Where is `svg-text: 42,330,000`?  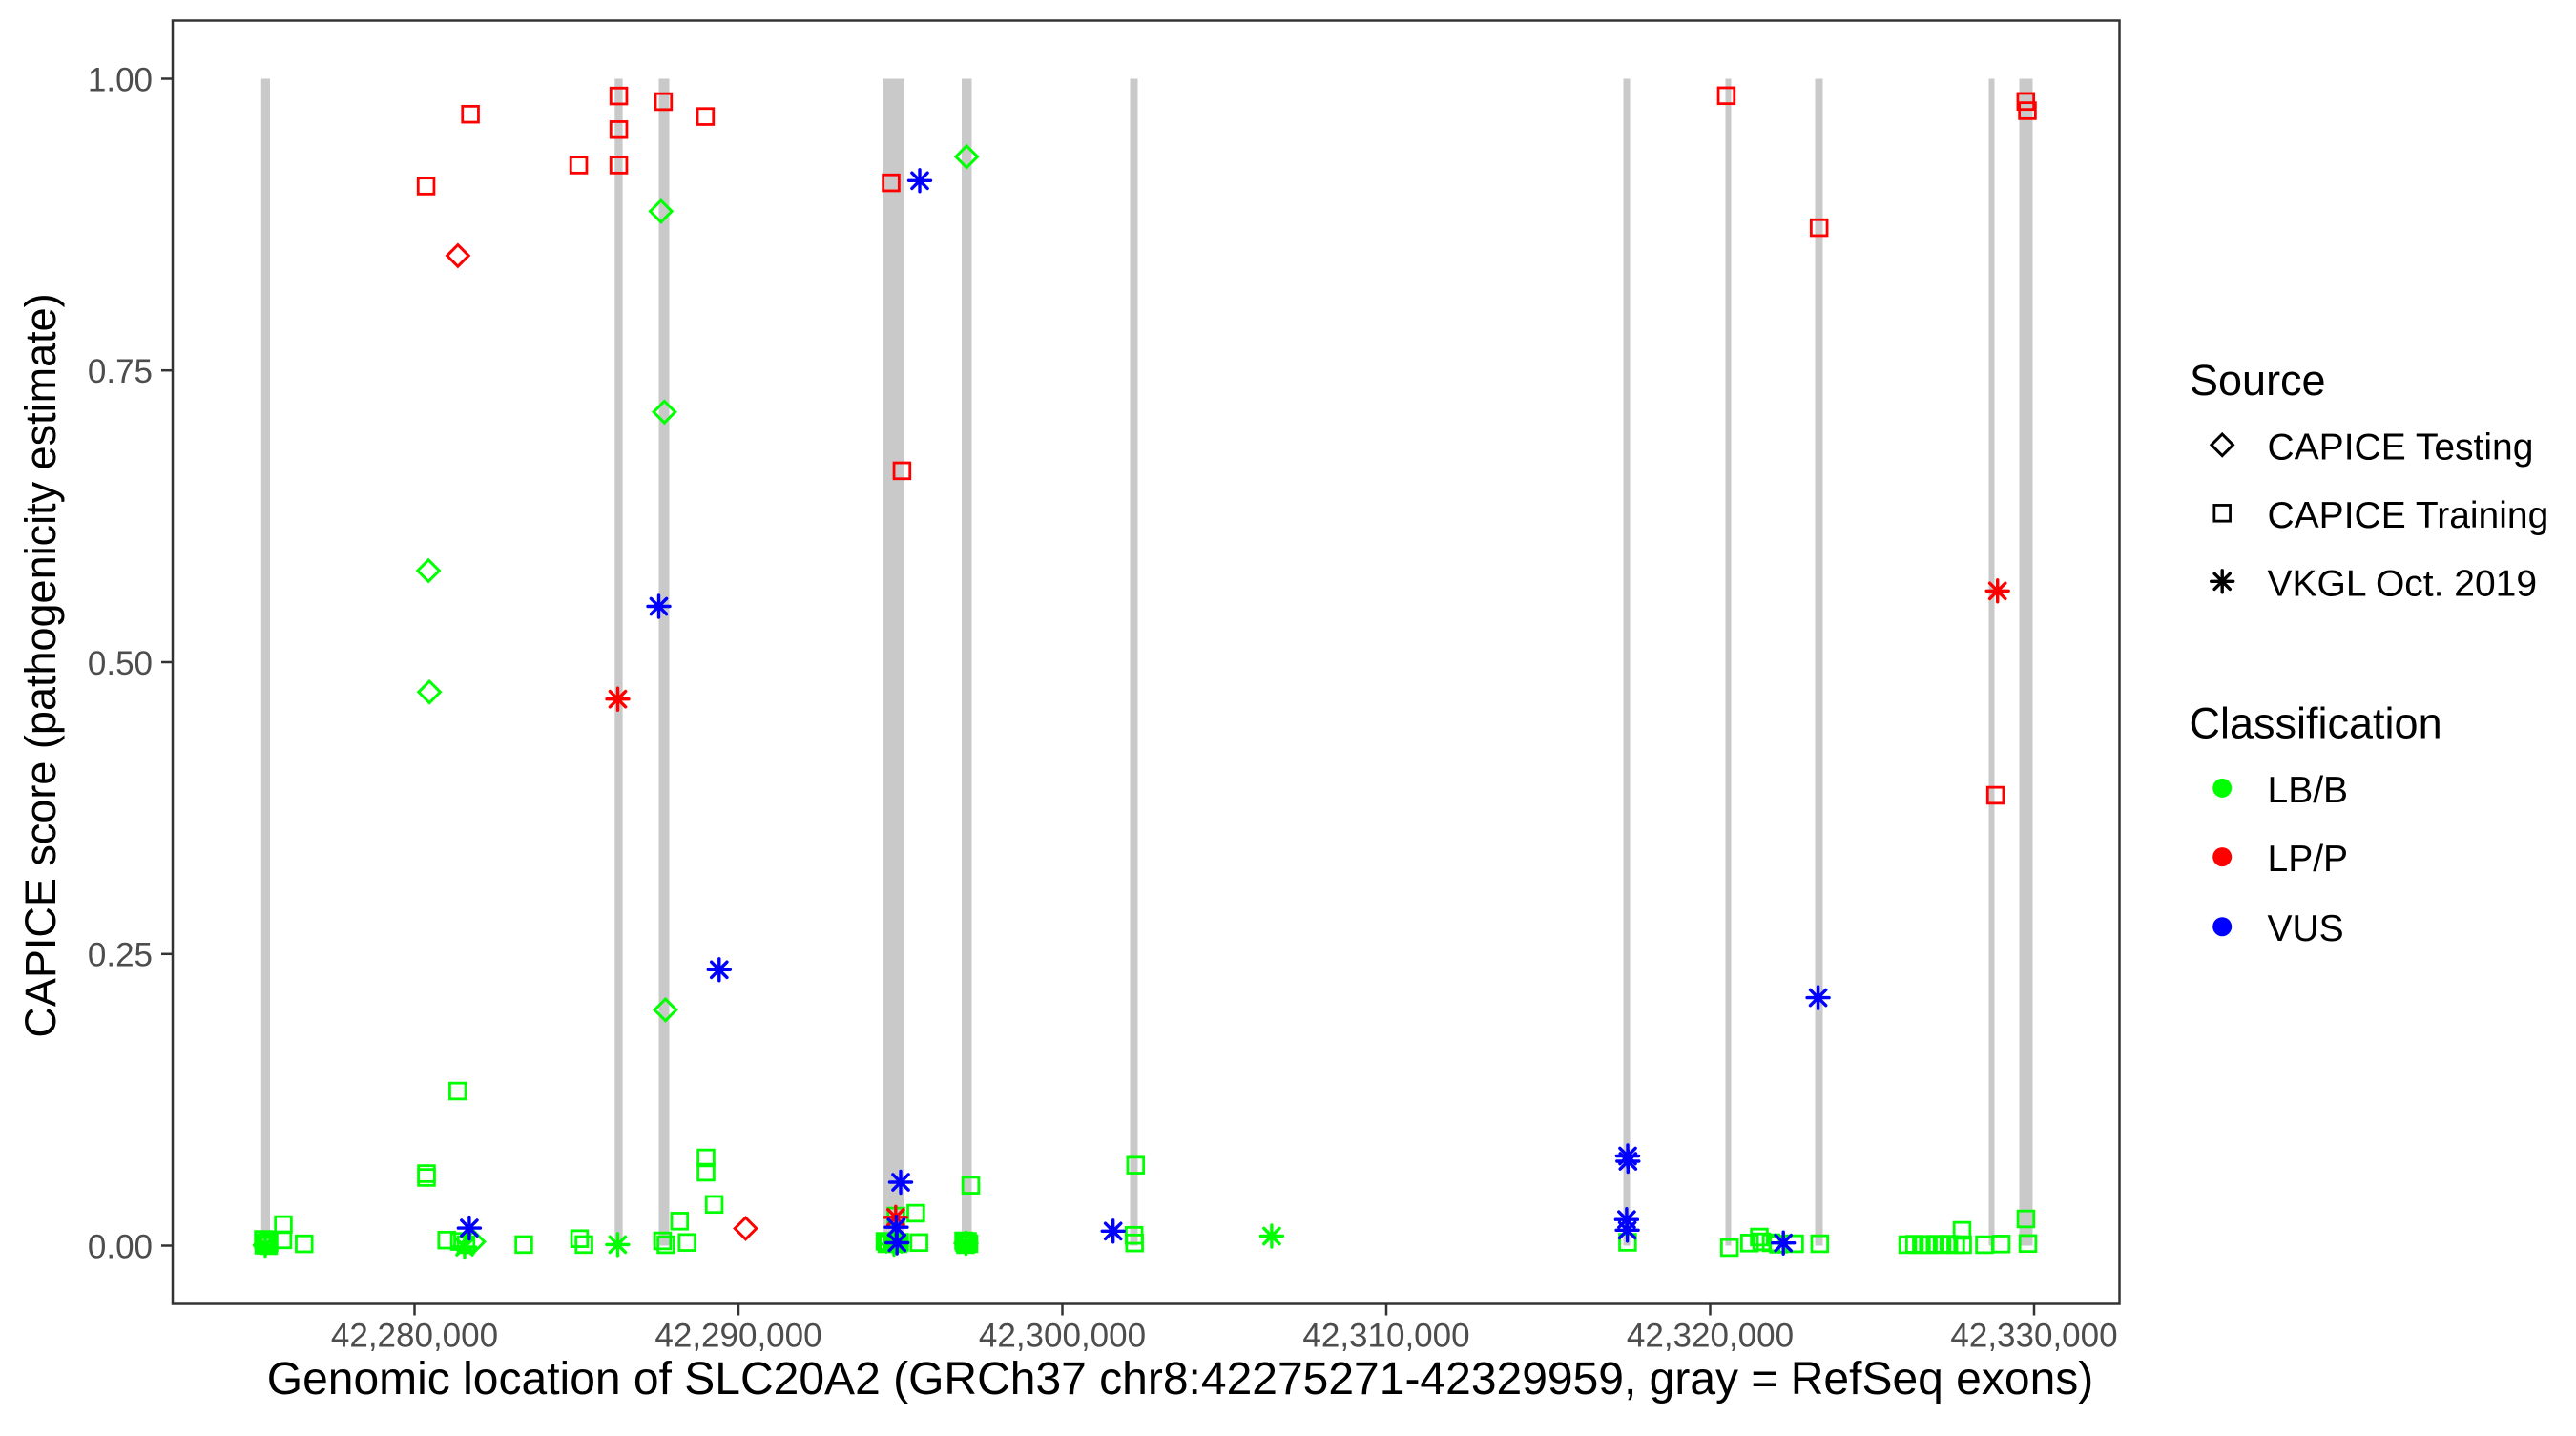 svg-text: 42,330,000 is located at coordinates (2033, 1336).